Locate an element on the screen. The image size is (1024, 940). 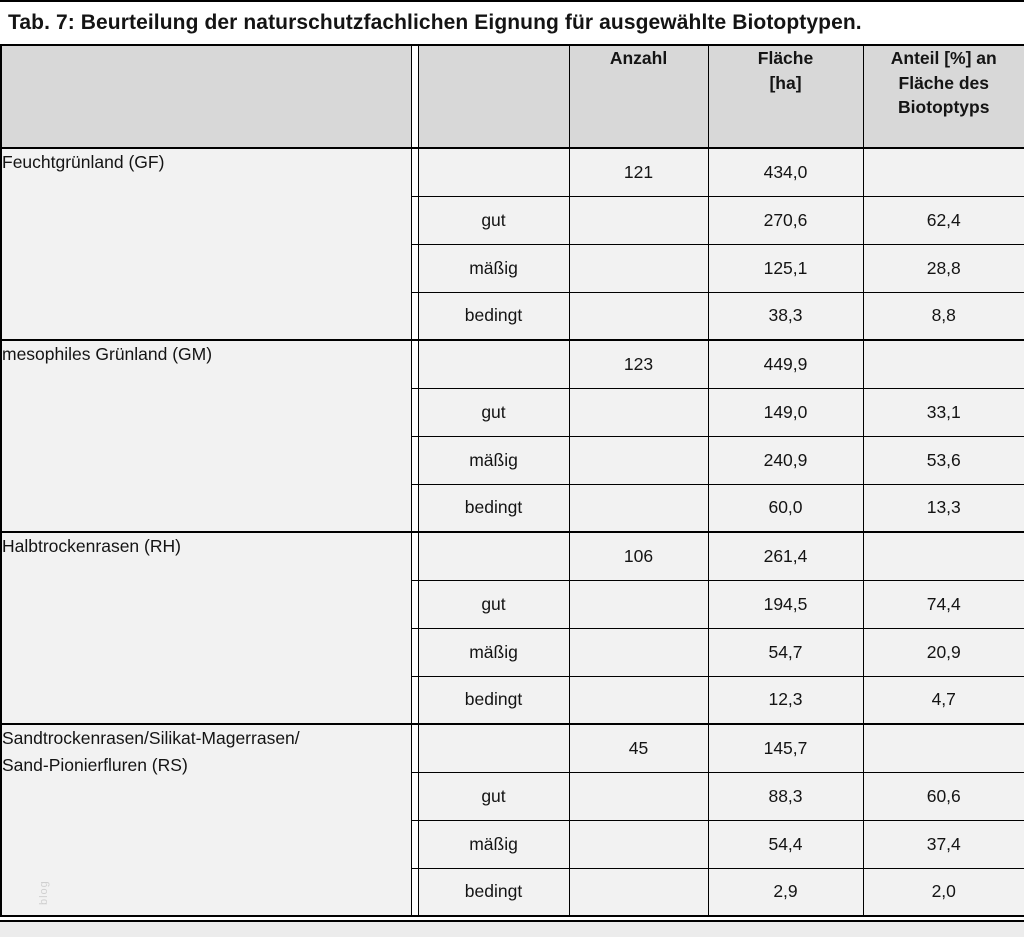
anzahl-cell: 45 is located at coordinates (638, 748).